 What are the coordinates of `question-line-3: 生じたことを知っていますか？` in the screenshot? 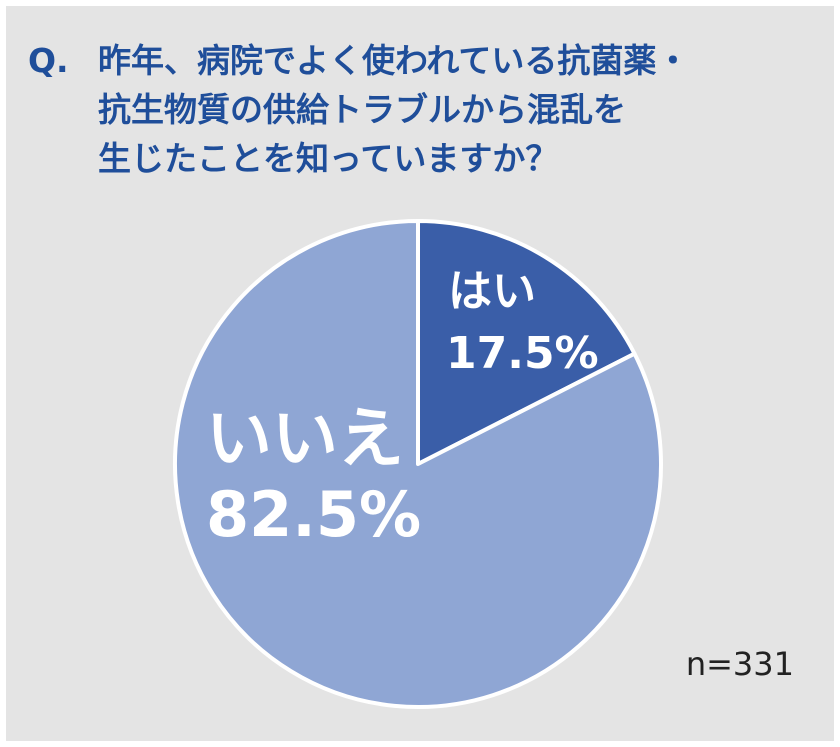 It's located at (328, 158).